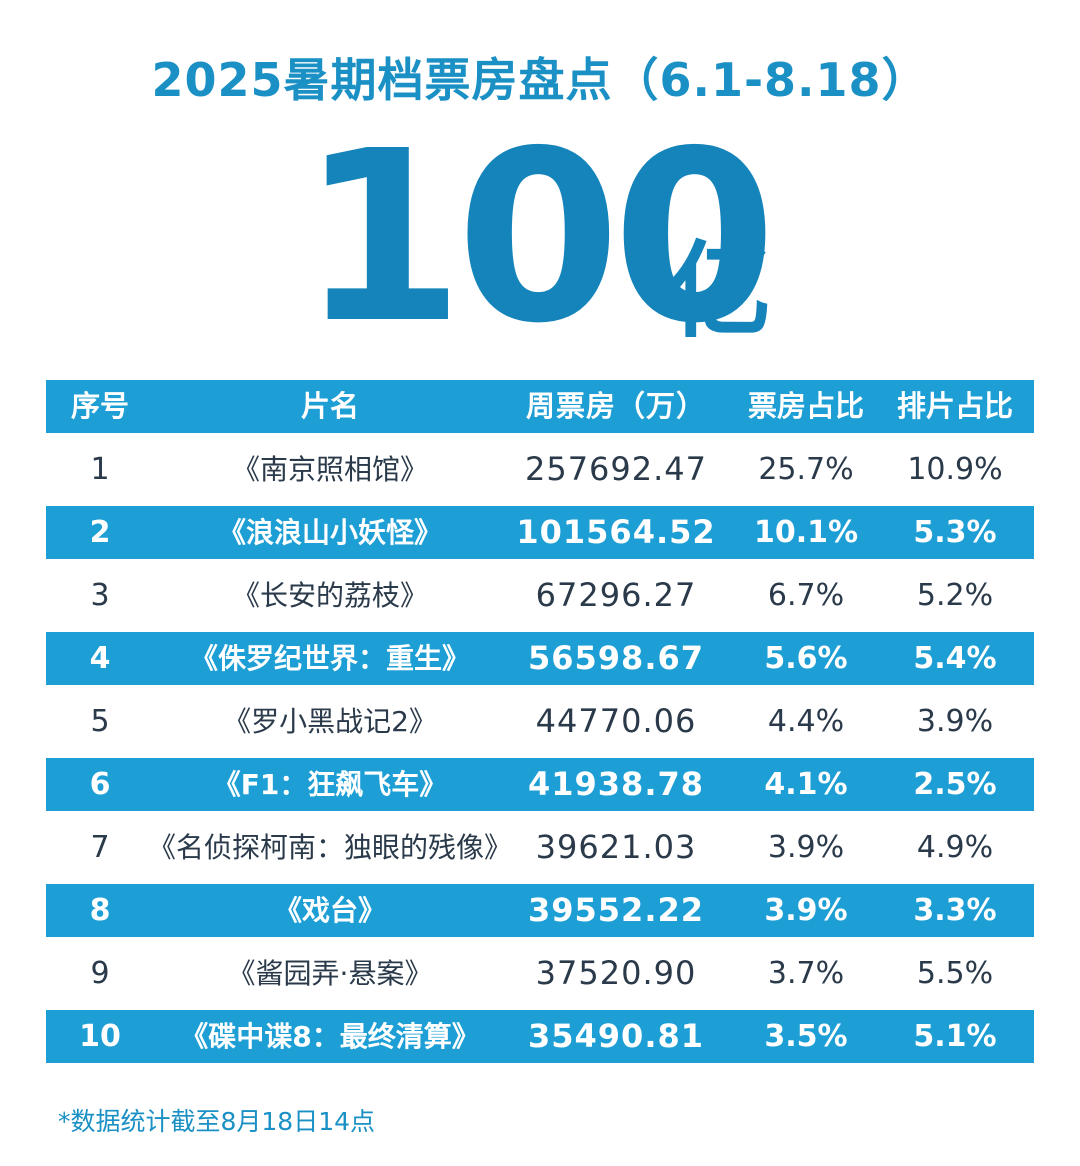 This screenshot has height=1166, width=1080. What do you see at coordinates (615, 1036) in the screenshot?
I see `cell-box-office: 35490.81` at bounding box center [615, 1036].